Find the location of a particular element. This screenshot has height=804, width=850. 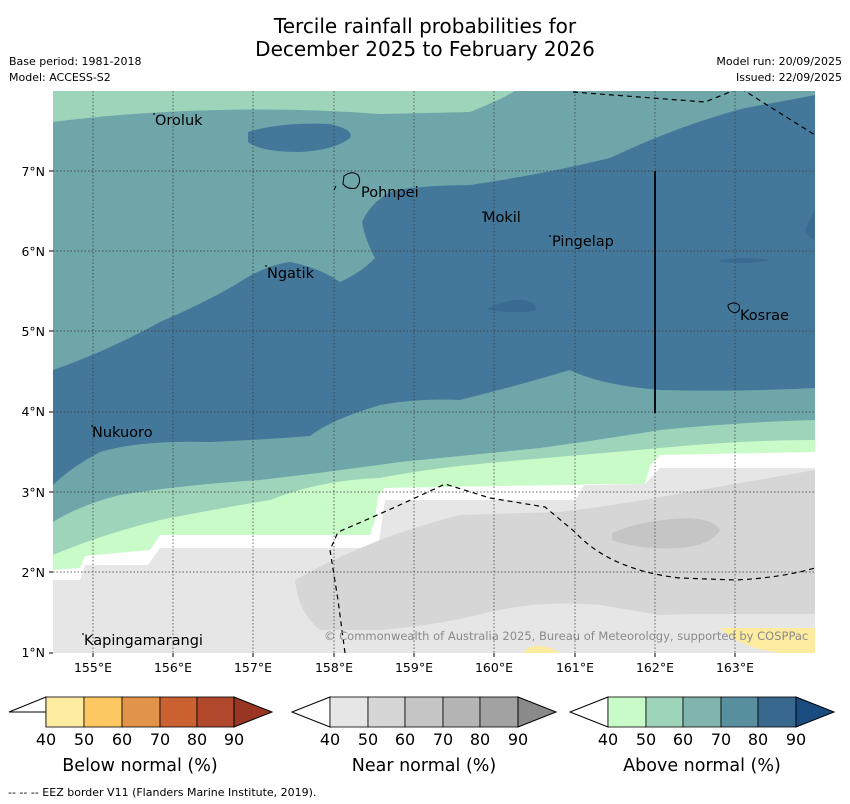

lon-label: 158°E is located at coordinates (333, 667).